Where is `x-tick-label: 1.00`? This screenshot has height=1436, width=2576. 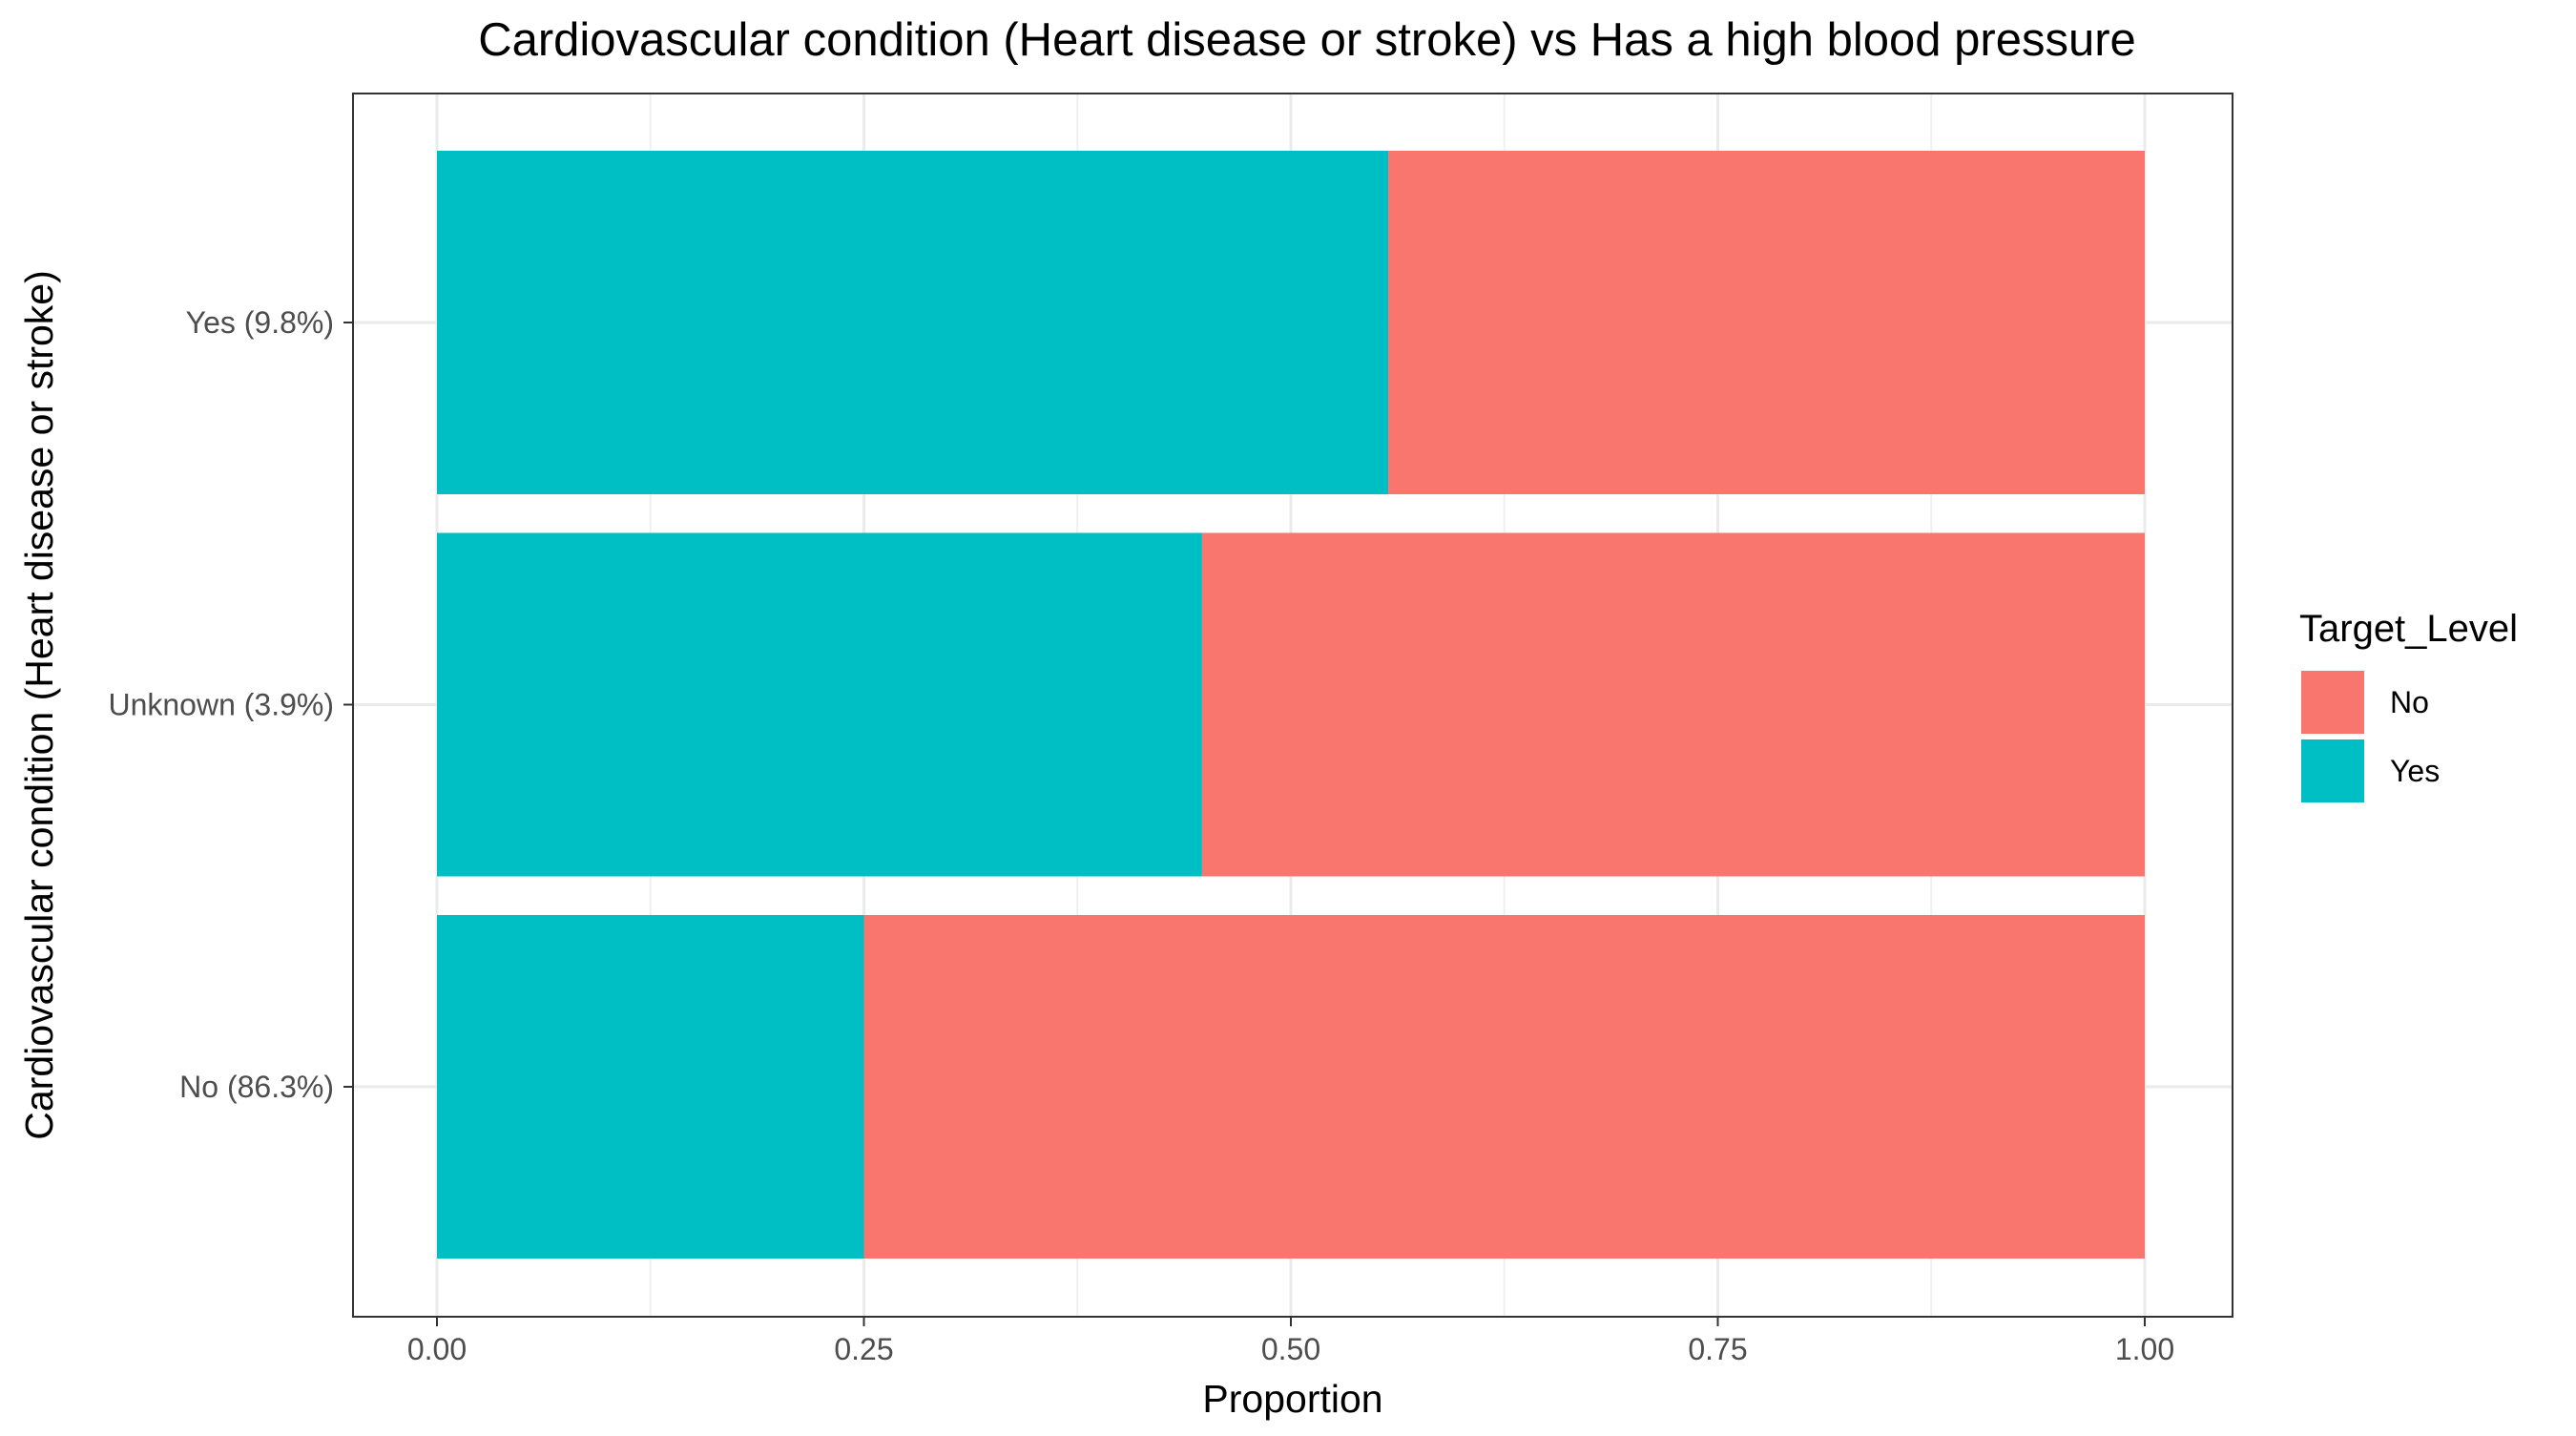 x-tick-label: 1.00 is located at coordinates (2144, 1349).